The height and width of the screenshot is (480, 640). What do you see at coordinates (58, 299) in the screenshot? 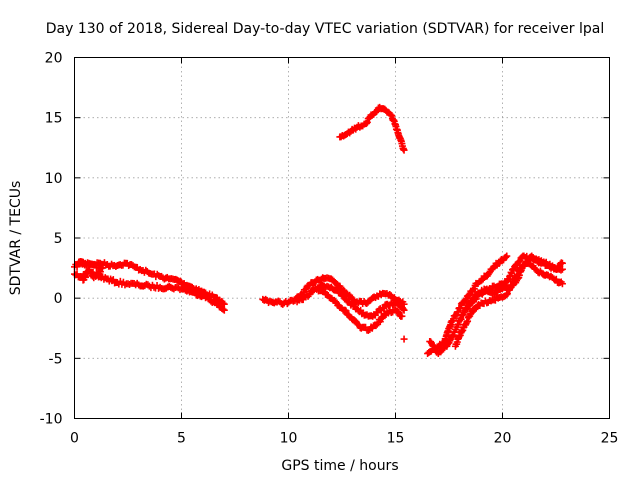
I see `y-tick-label: 0` at bounding box center [58, 299].